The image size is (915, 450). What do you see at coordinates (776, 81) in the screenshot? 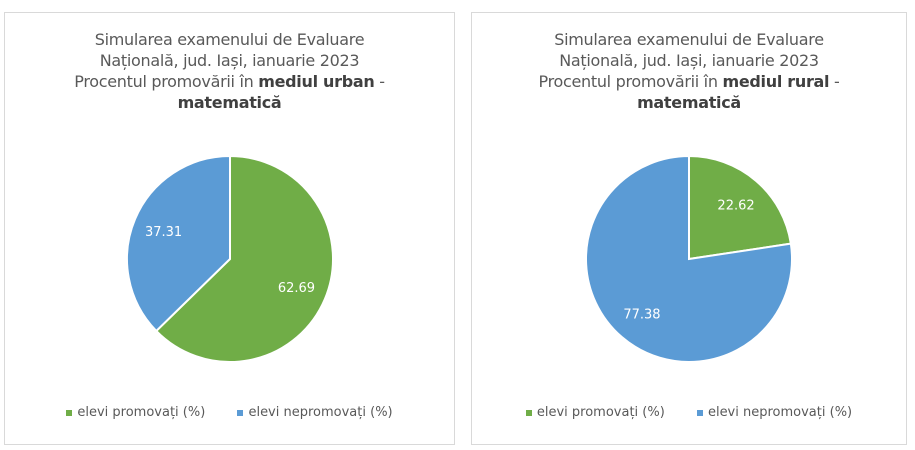
I see `title-bold: mediul rural` at bounding box center [776, 81].